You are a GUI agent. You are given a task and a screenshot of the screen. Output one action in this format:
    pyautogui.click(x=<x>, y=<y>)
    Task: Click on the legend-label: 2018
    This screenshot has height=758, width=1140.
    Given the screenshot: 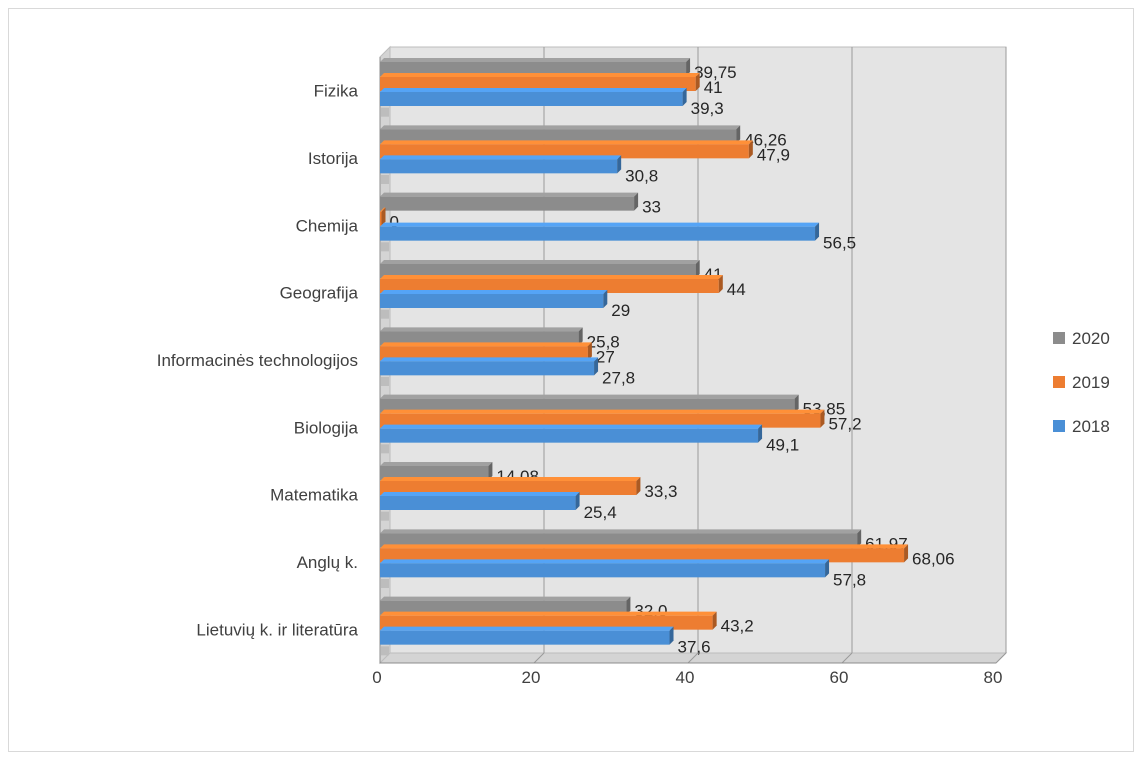 What is the action you would take?
    pyautogui.click(x=1091, y=426)
    